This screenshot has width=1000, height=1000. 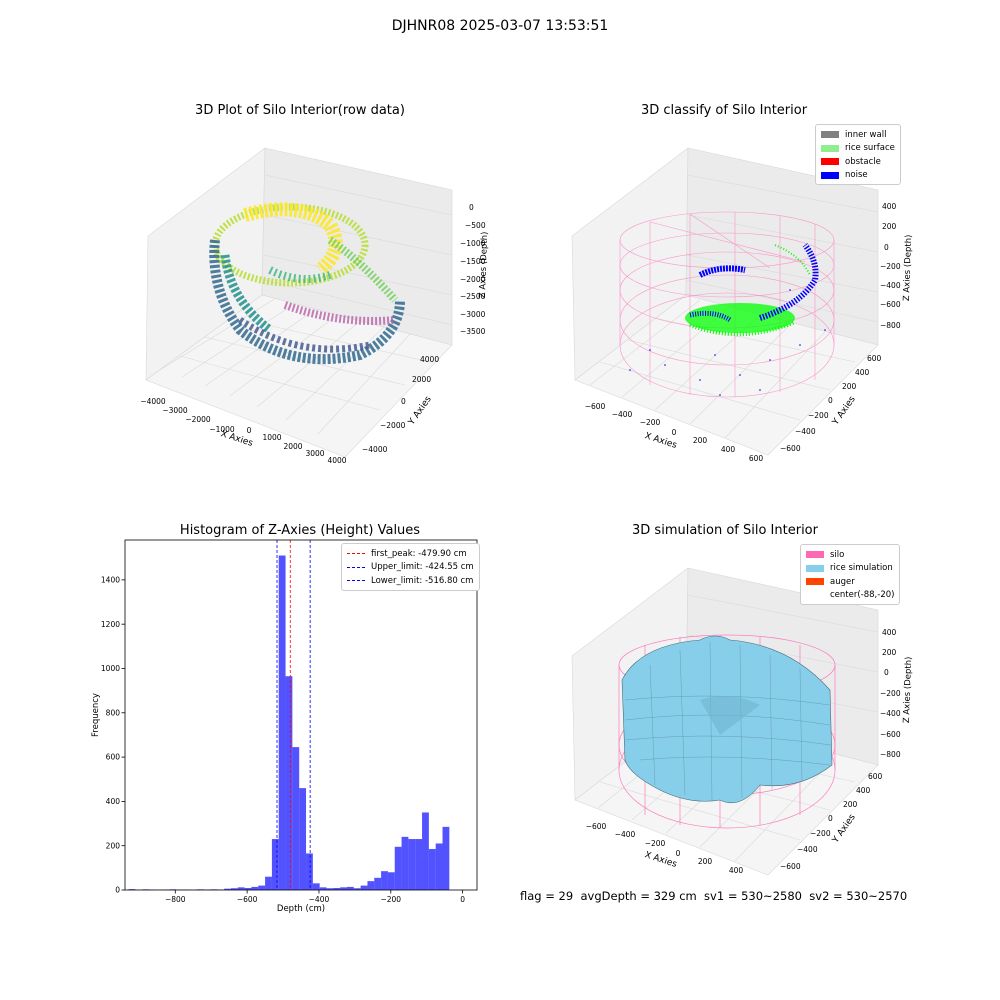 I want to click on panel4-z-tick: 400, so click(x=889, y=632).